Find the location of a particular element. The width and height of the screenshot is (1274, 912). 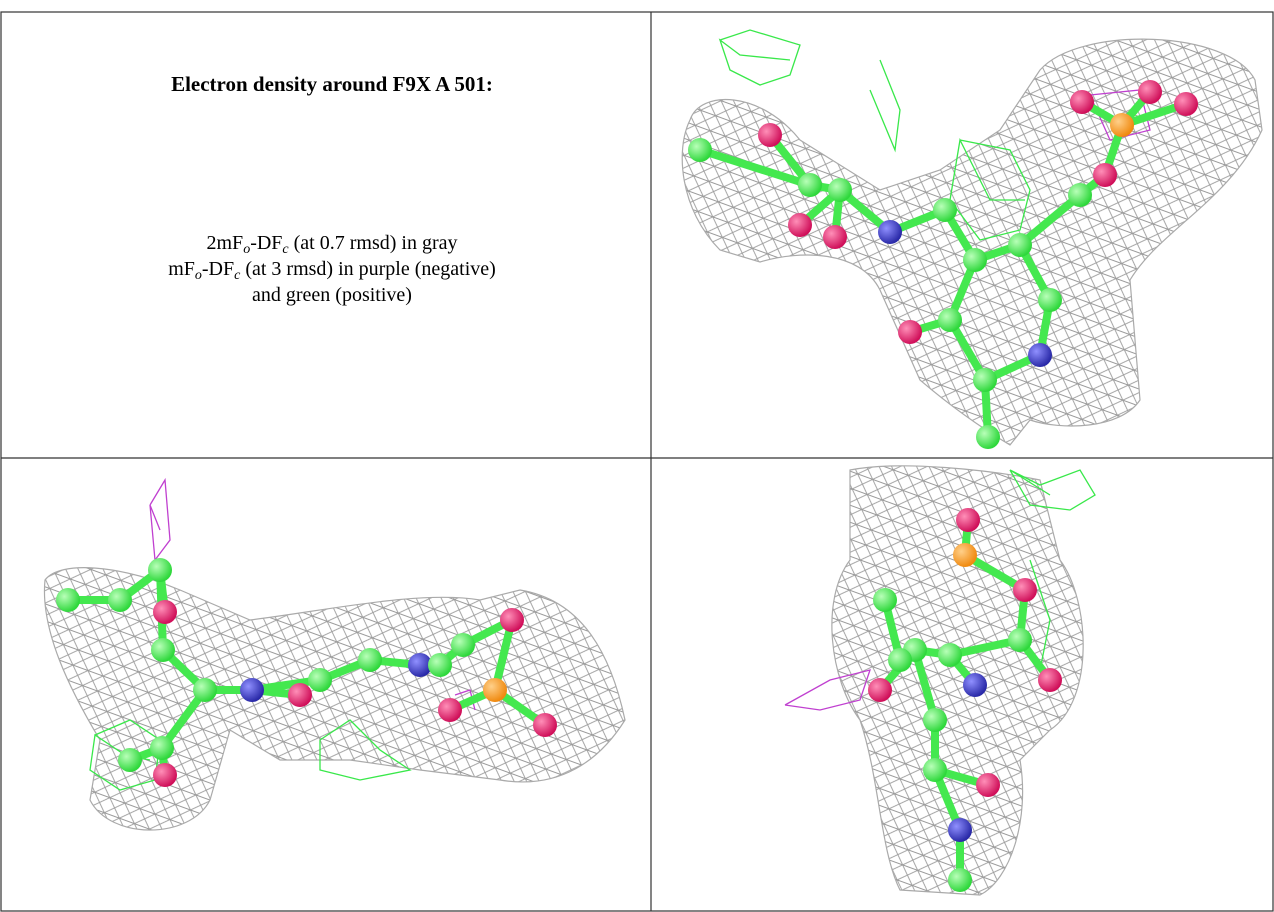

legend-text-part: and green (positive) is located at coordinates (332, 295).